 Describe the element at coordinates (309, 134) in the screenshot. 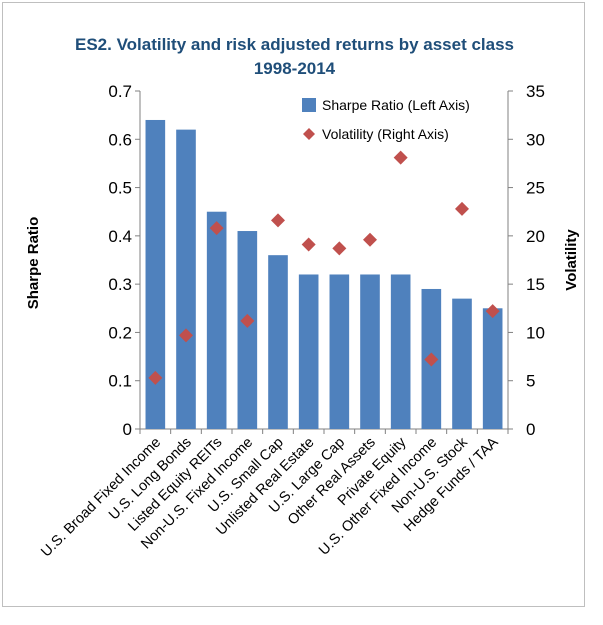

I see `legend-swatch-volatility` at that location.